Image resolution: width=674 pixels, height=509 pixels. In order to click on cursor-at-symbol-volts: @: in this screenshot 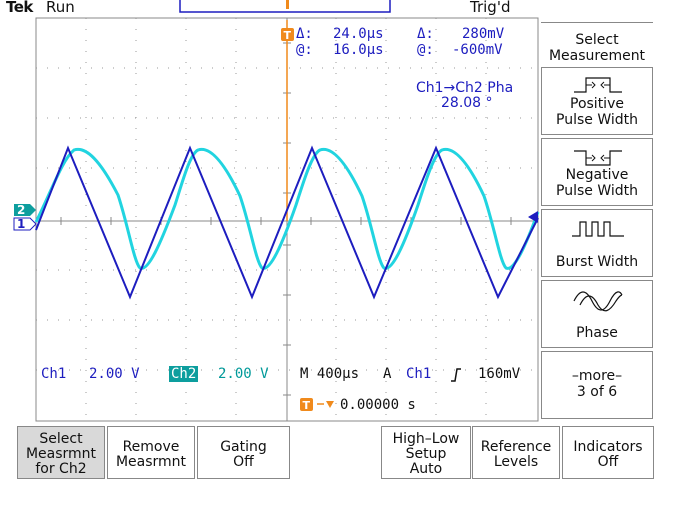, I will do `click(425, 50)`.